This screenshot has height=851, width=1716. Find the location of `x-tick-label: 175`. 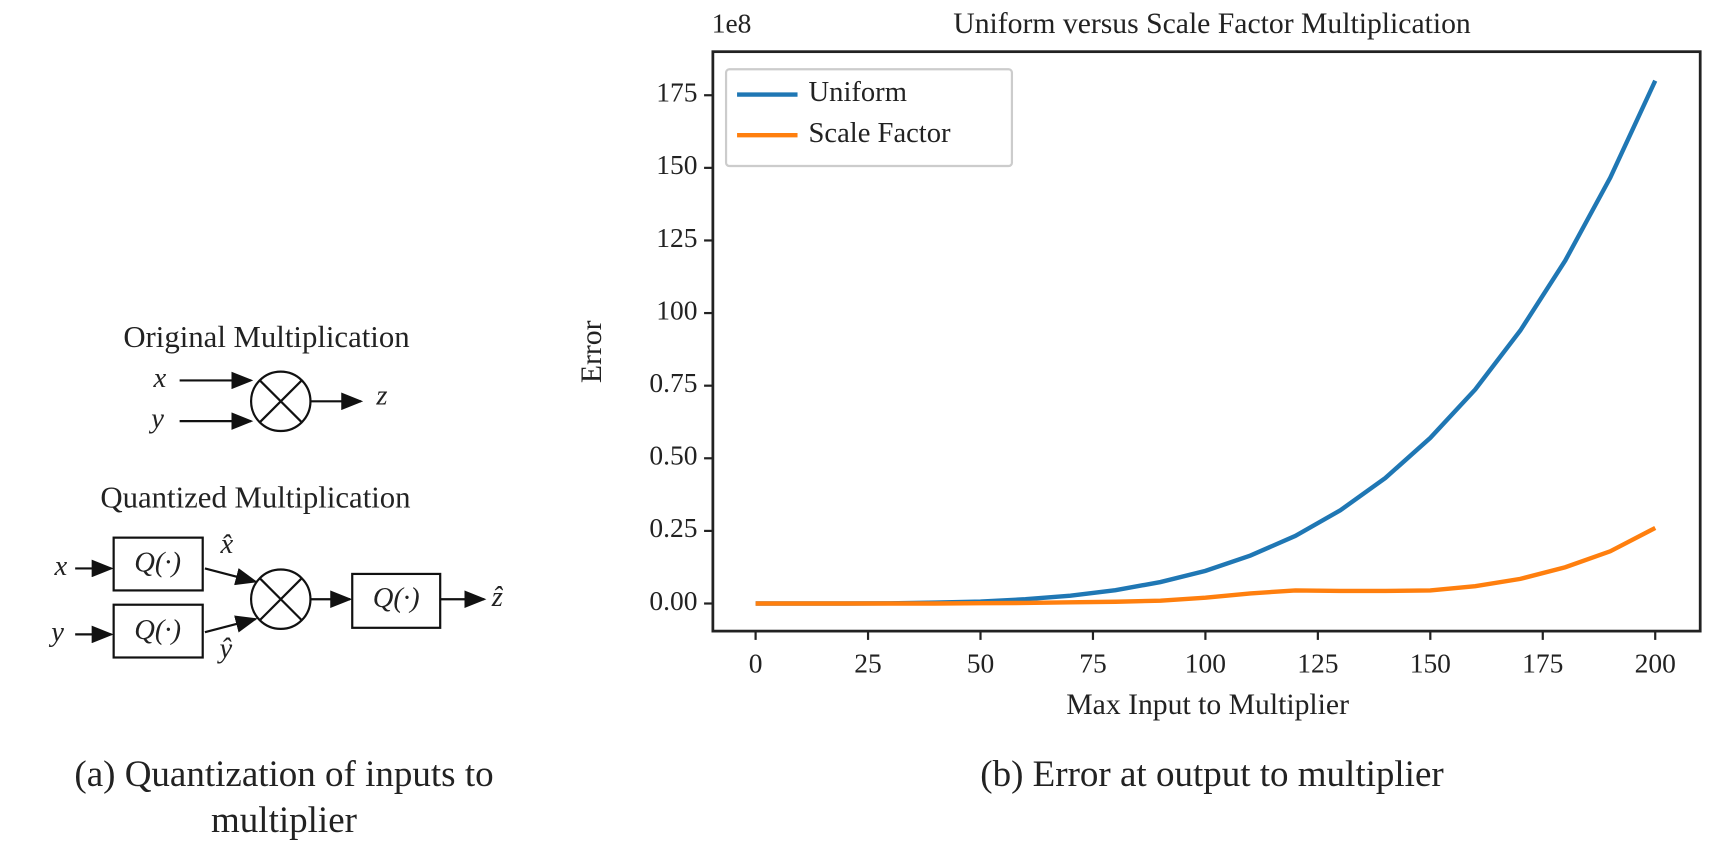

x-tick-label: 175 is located at coordinates (1542, 664).